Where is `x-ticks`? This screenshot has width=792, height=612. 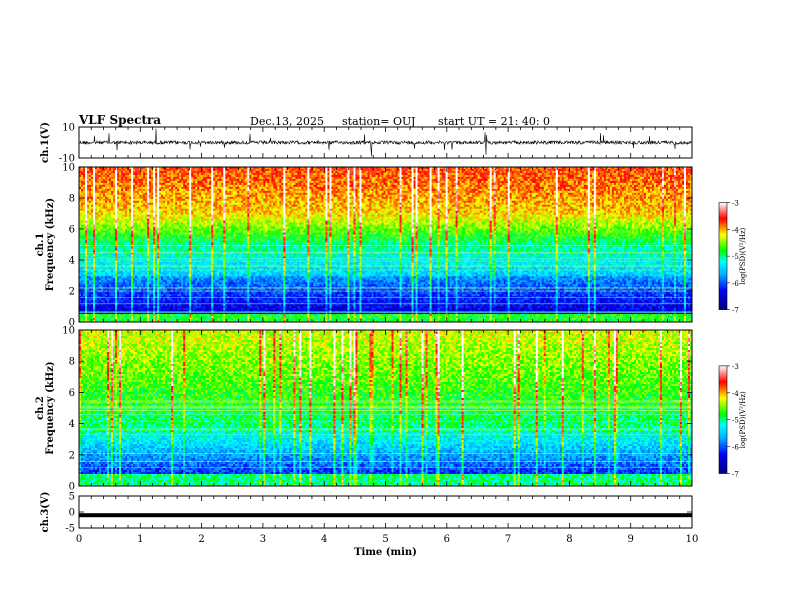 x-ticks is located at coordinates (385, 512).